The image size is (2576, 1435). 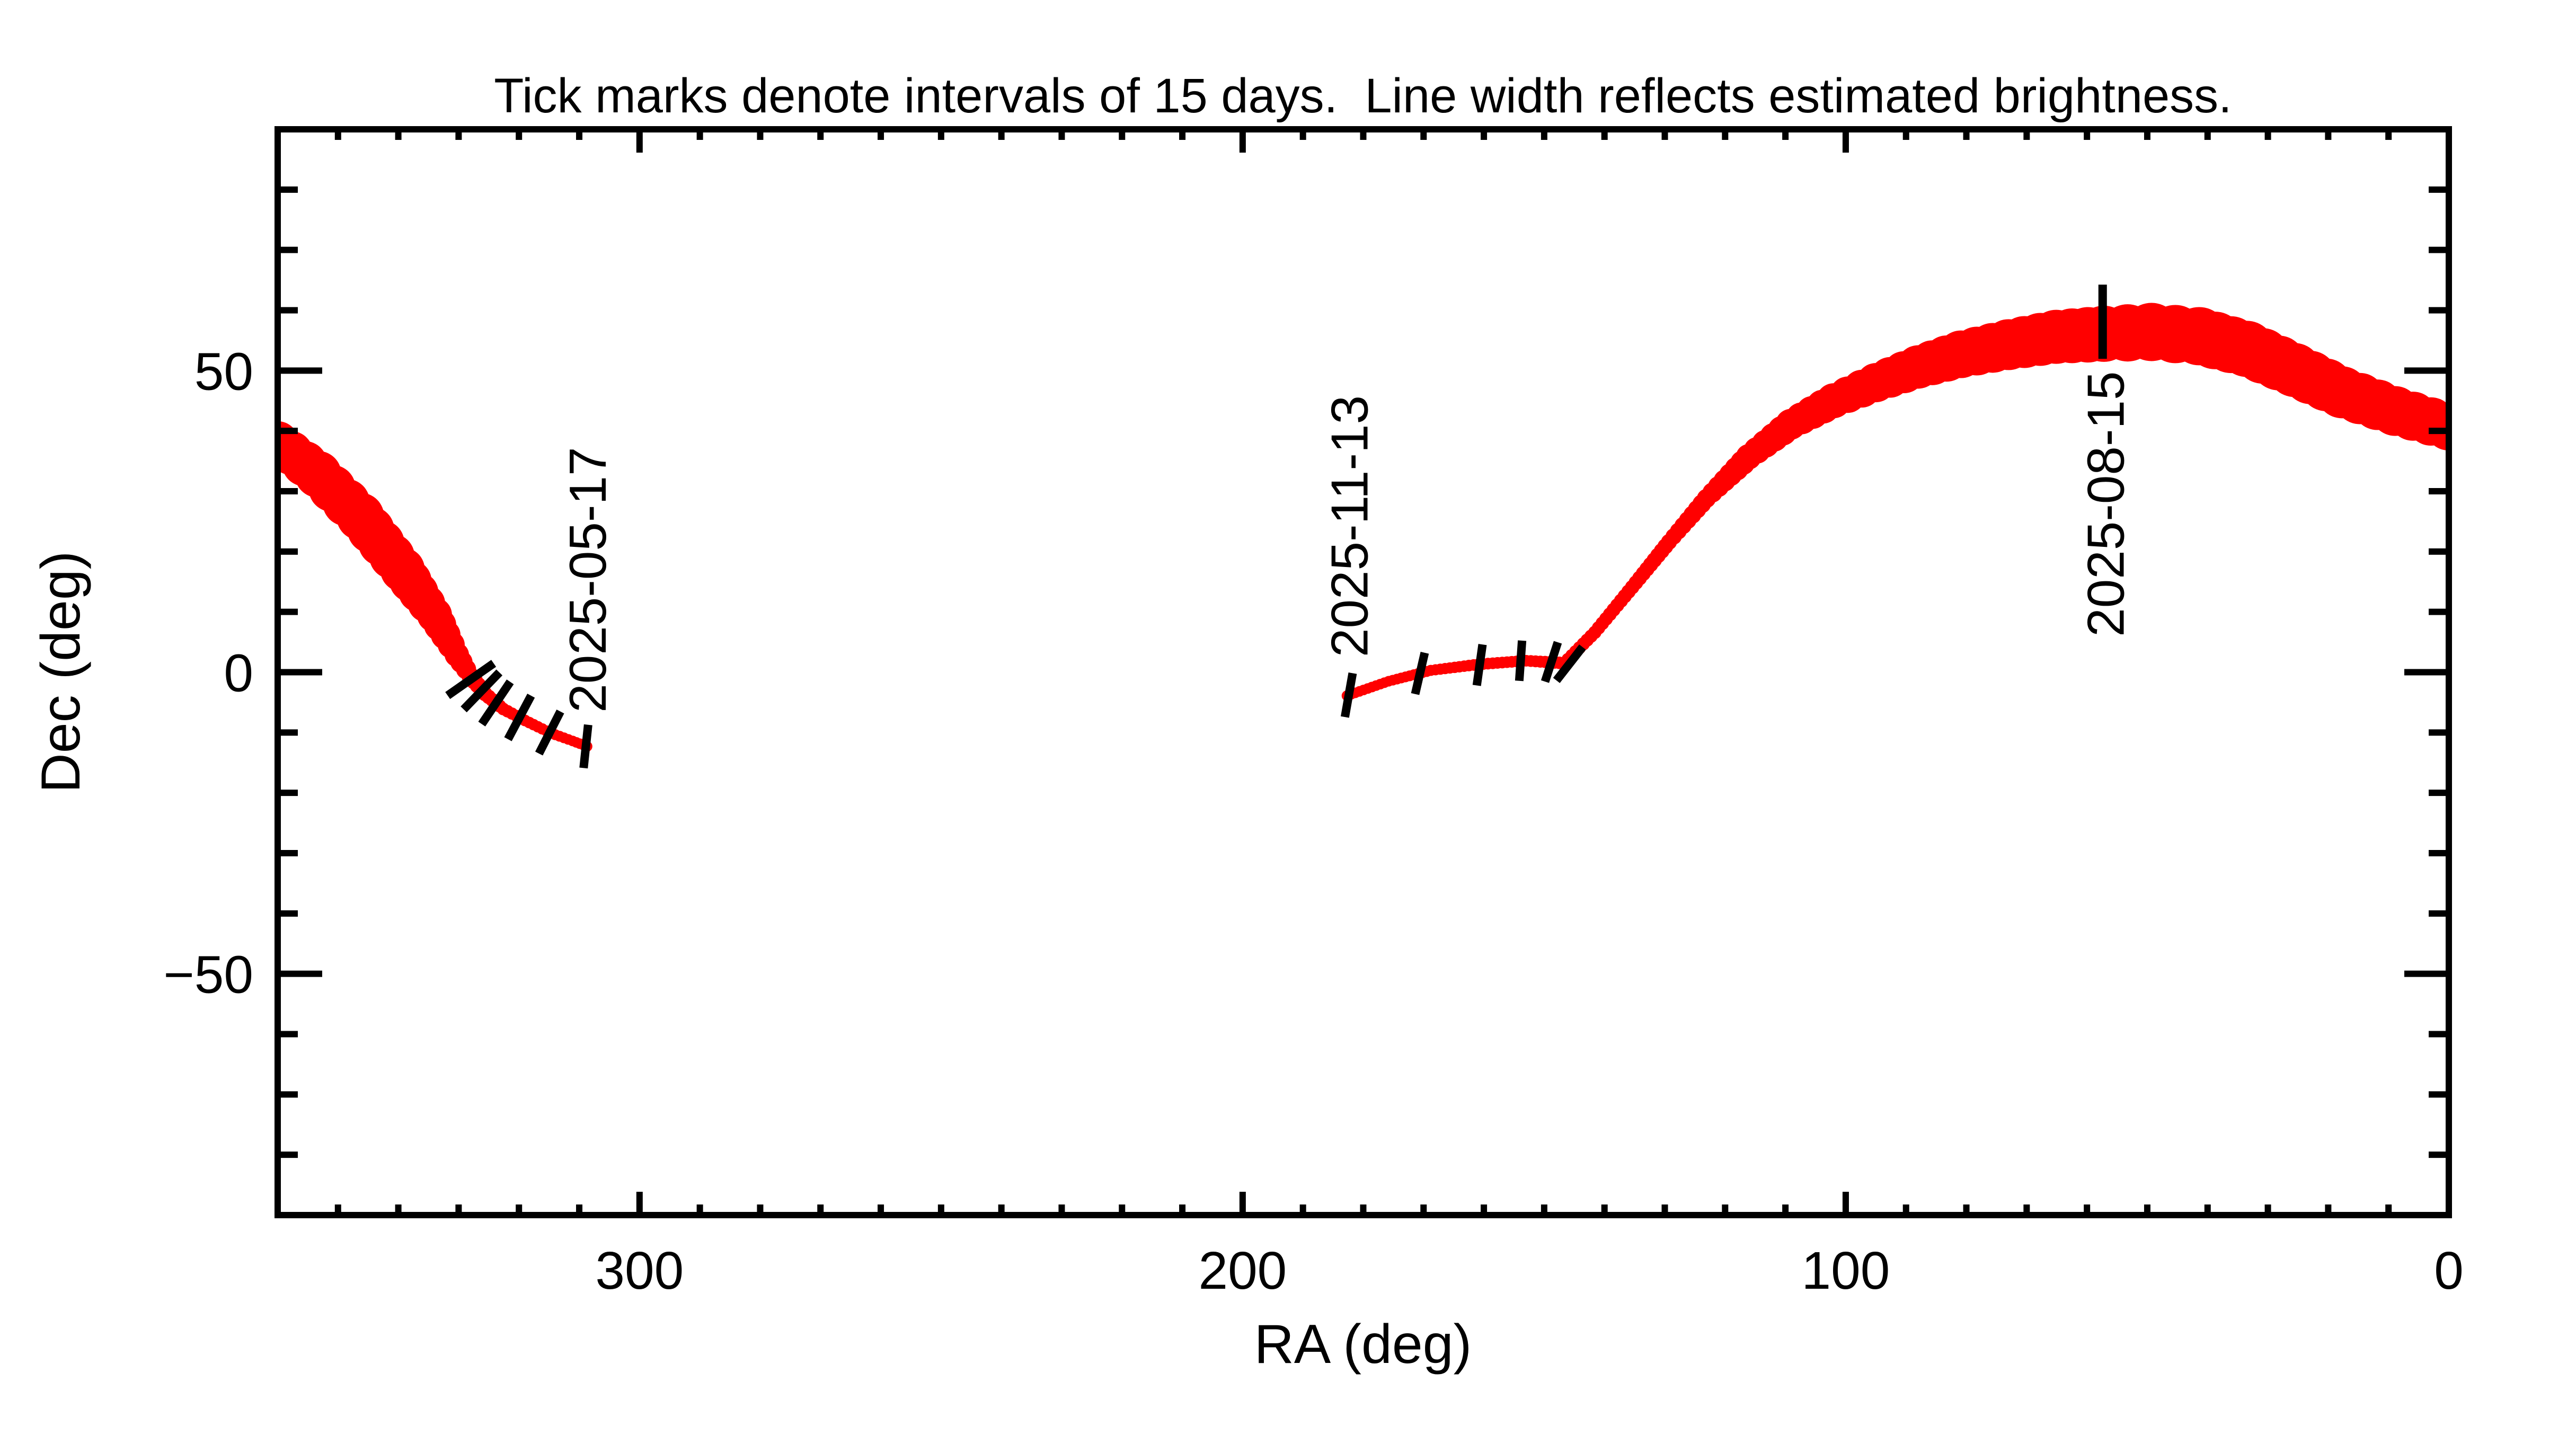 I want to click on y-tick-label--50: −50, so click(x=208, y=975).